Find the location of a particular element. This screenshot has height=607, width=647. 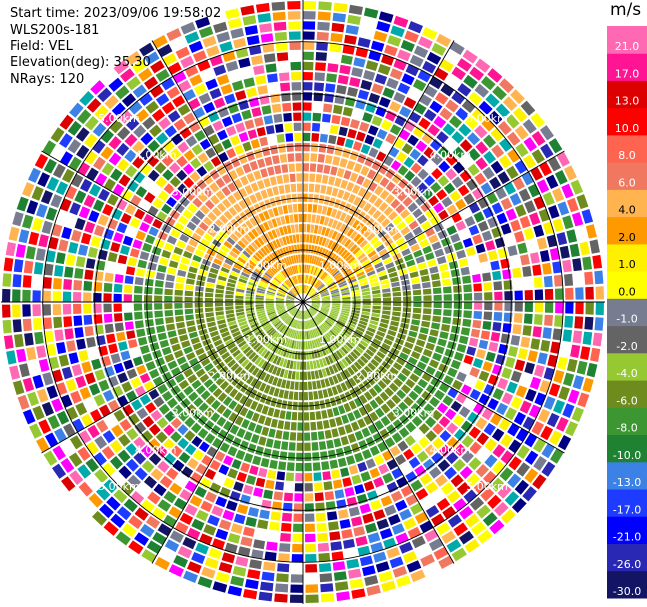

range-label: 1.00km is located at coordinates (340, 265).